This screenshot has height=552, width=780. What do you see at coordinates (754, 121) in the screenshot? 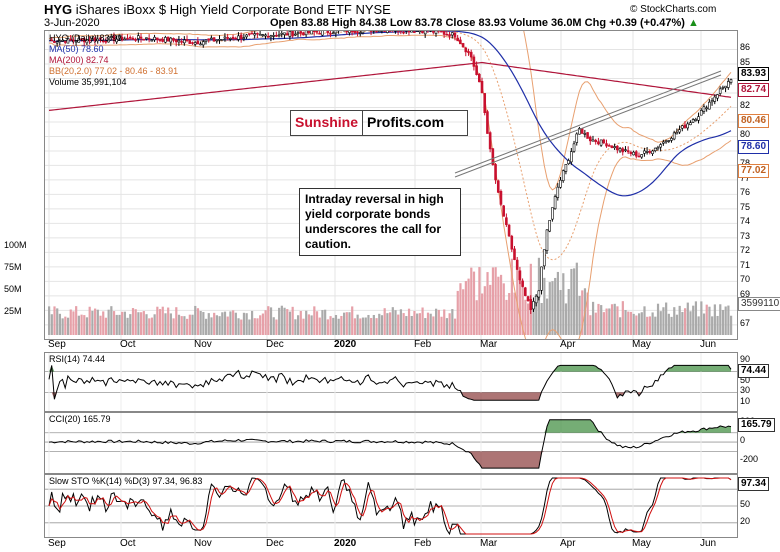
I see `bbmid-tag: 80.46` at bounding box center [754, 121].